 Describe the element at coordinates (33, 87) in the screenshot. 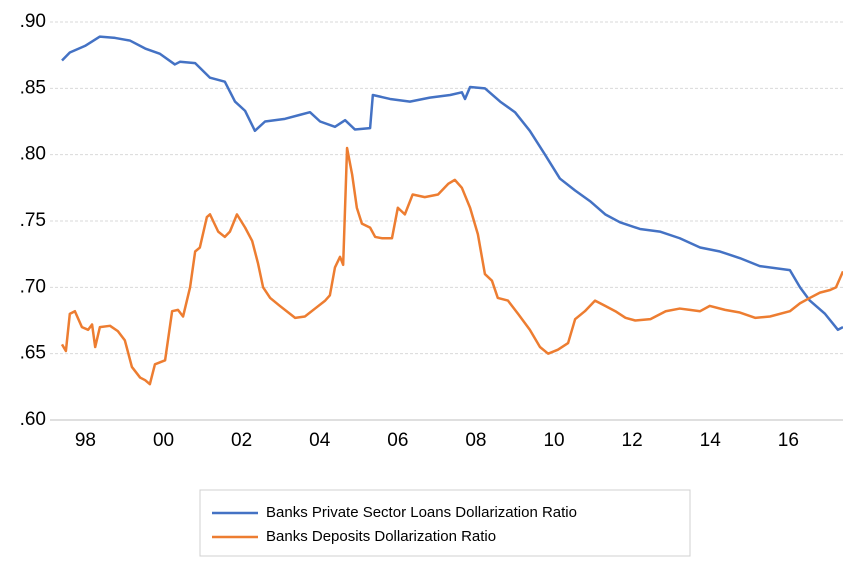

I see `y-tick-label: .85` at that location.